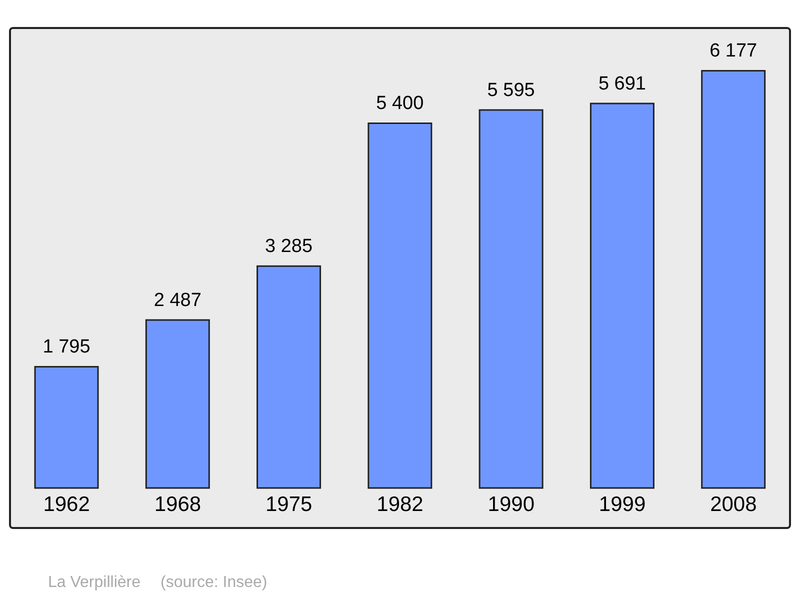 The width and height of the screenshot is (800, 598). I want to click on text: (source: Insee), so click(214, 582).